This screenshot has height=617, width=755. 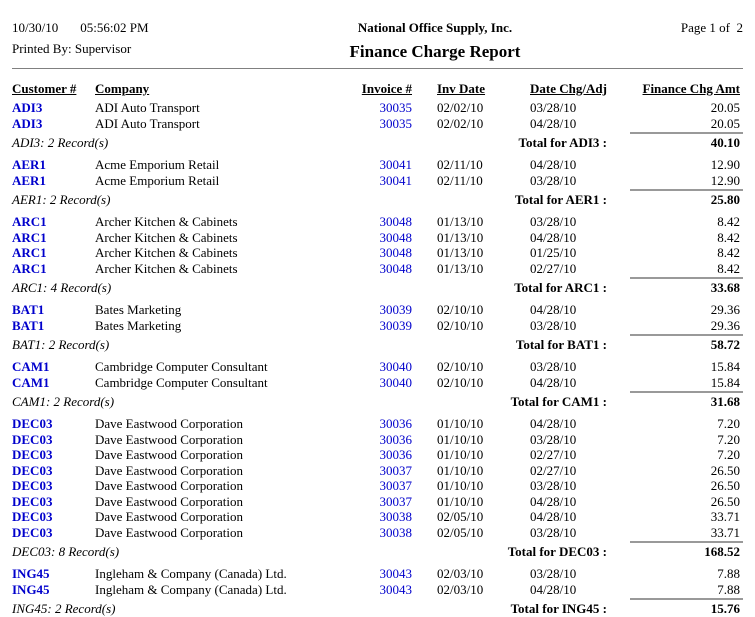 What do you see at coordinates (725, 366) in the screenshot?
I see `finance-charge-amount-cell: 15.84` at bounding box center [725, 366].